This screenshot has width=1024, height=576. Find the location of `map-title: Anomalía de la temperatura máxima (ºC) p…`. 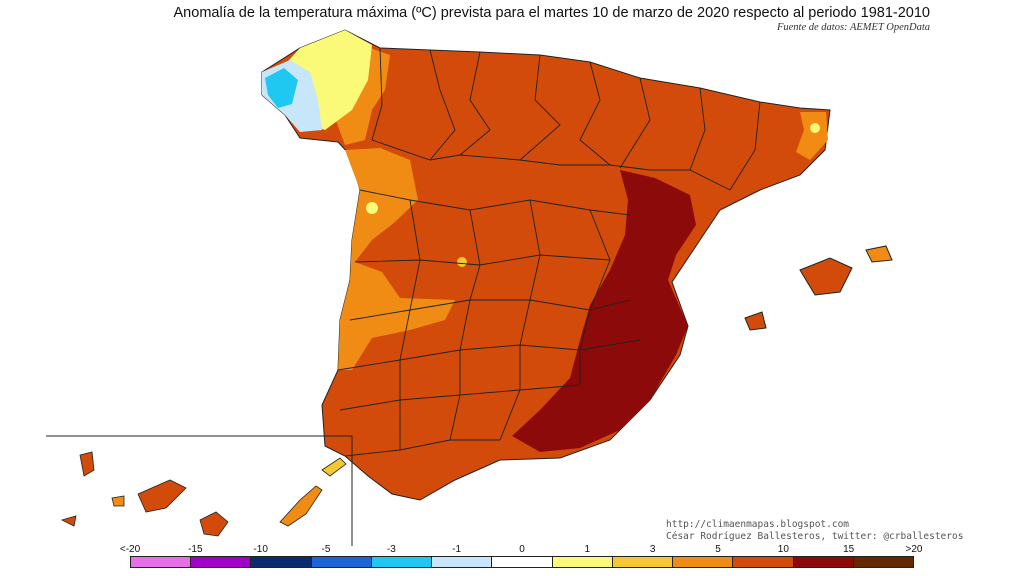

map-title: Anomalía de la temperatura máxima (ºC) p… is located at coordinates (551, 13).